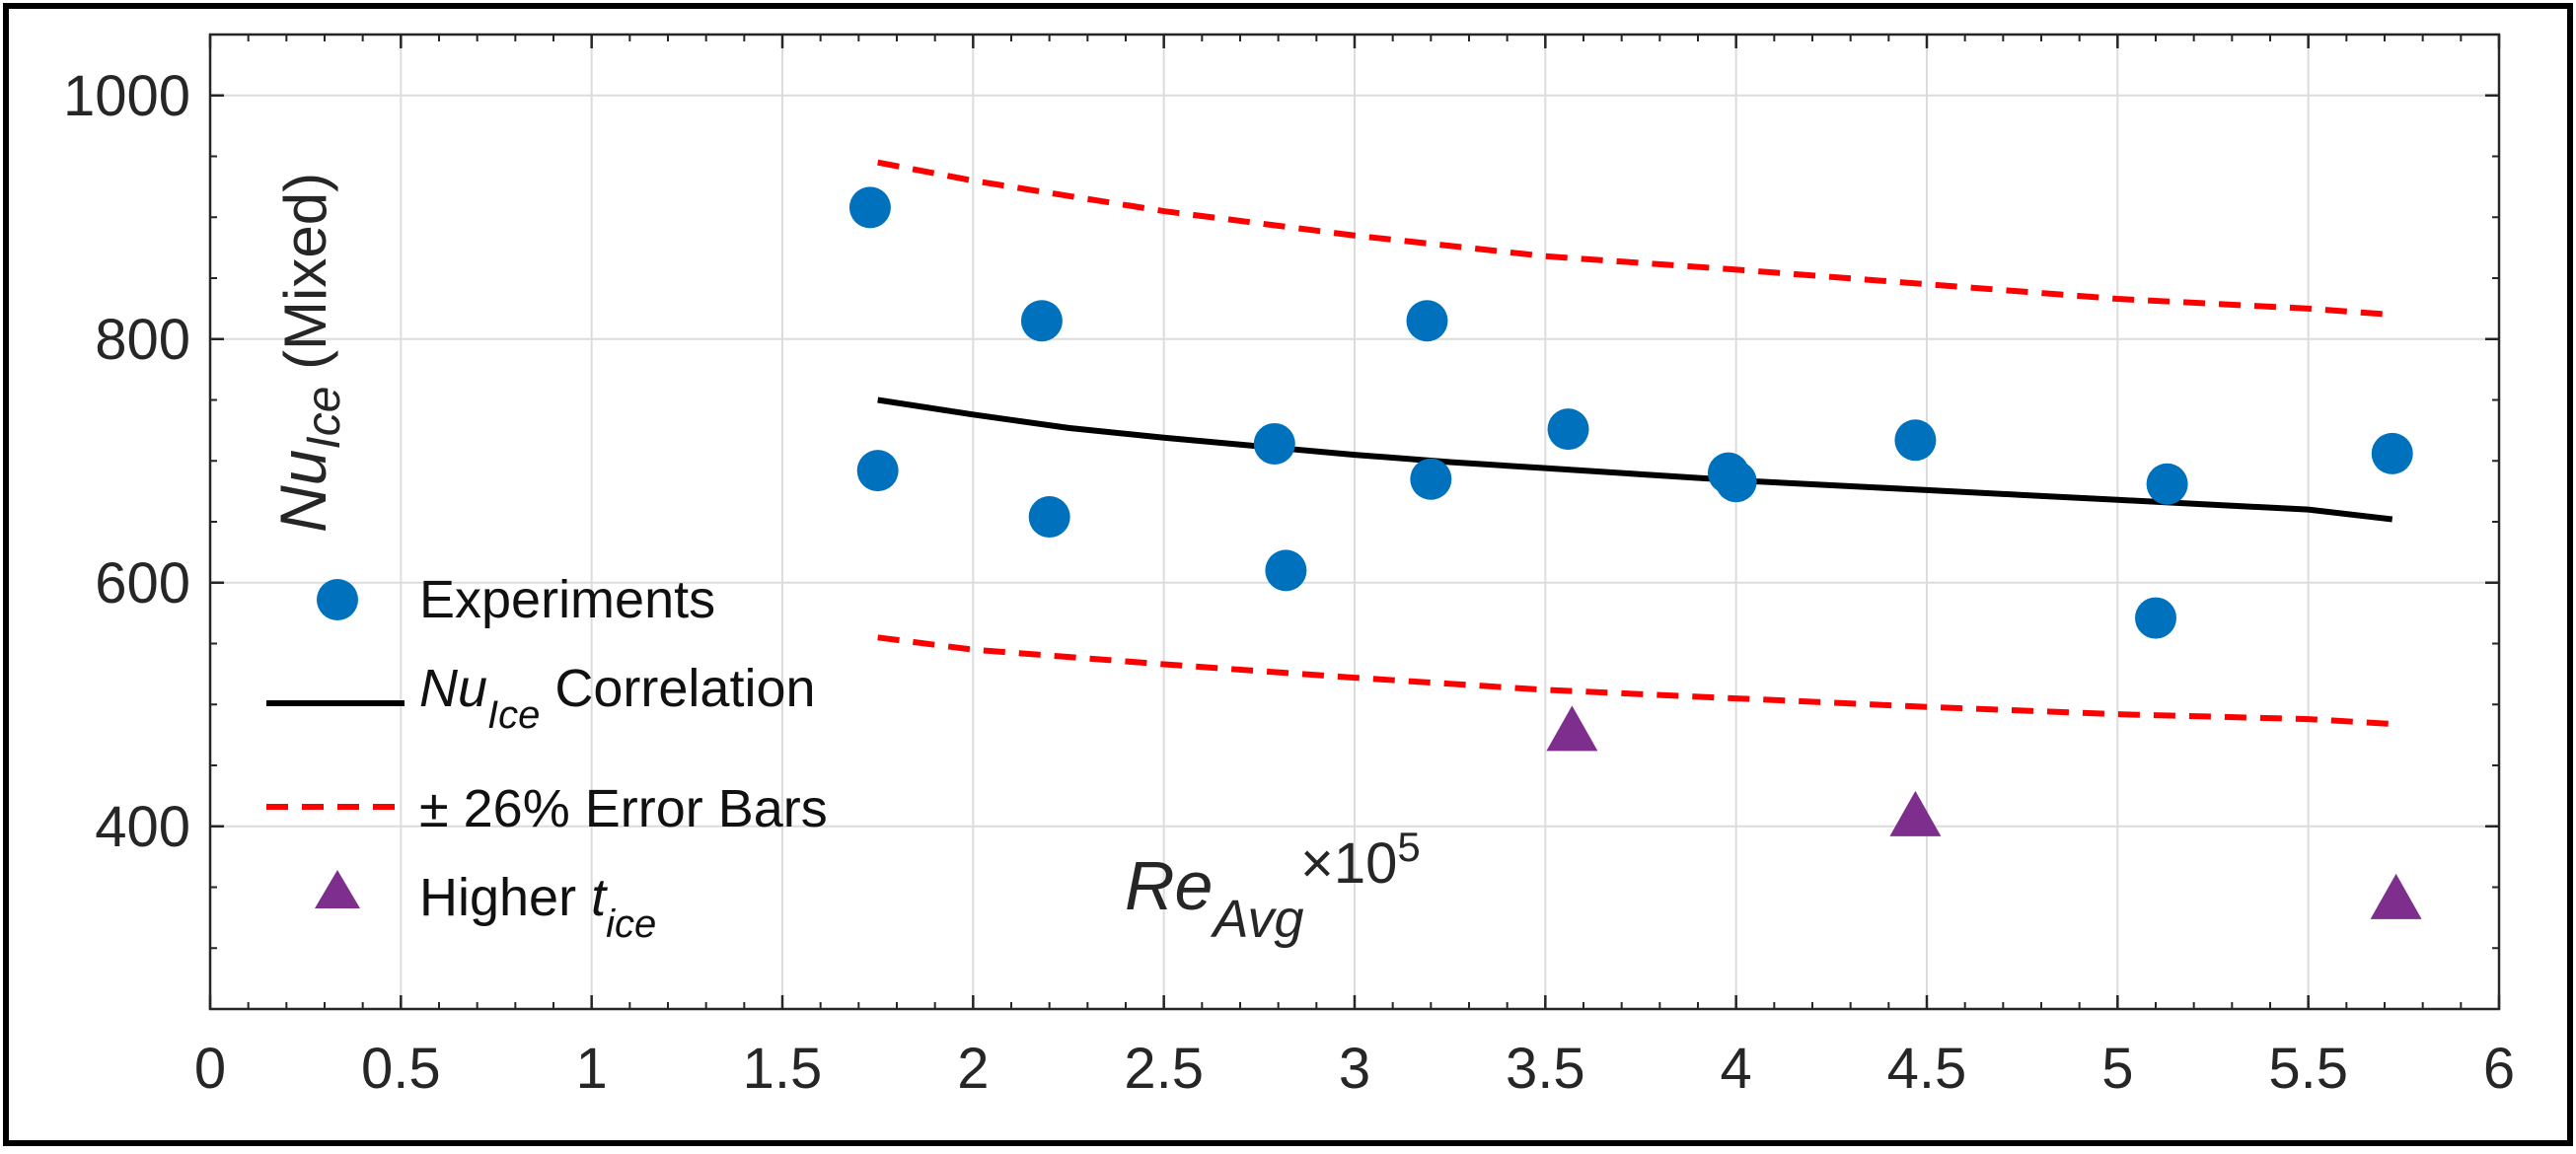  What do you see at coordinates (337, 600) in the screenshot?
I see `legend-experiments-marker` at bounding box center [337, 600].